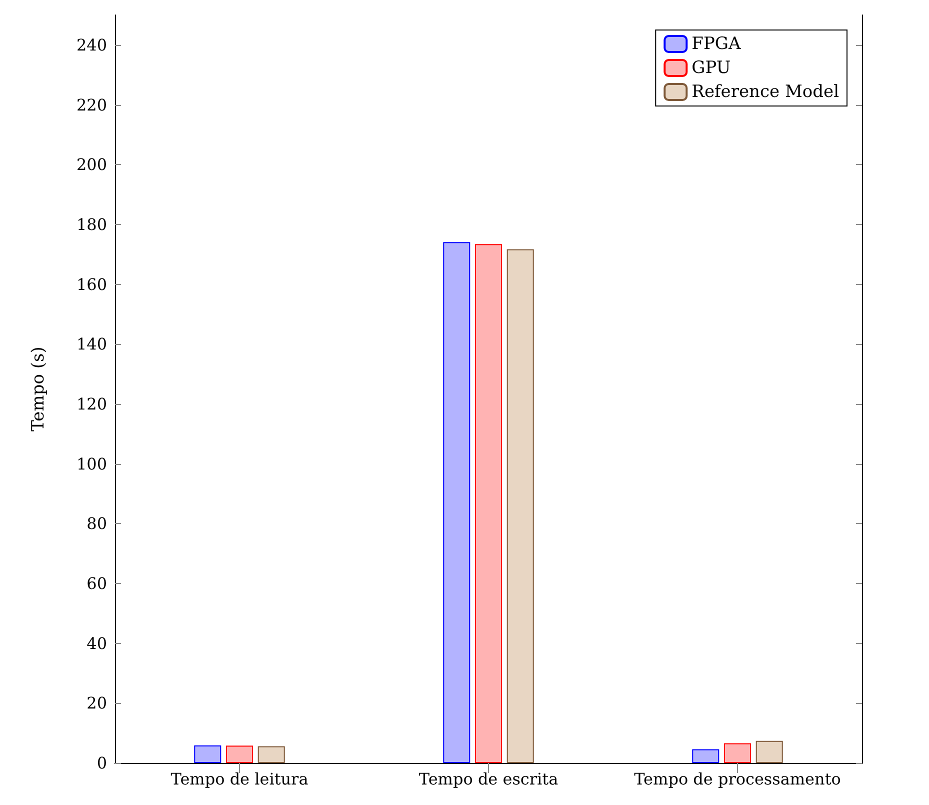  I want to click on y-tick-label: 100, so click(91, 464).